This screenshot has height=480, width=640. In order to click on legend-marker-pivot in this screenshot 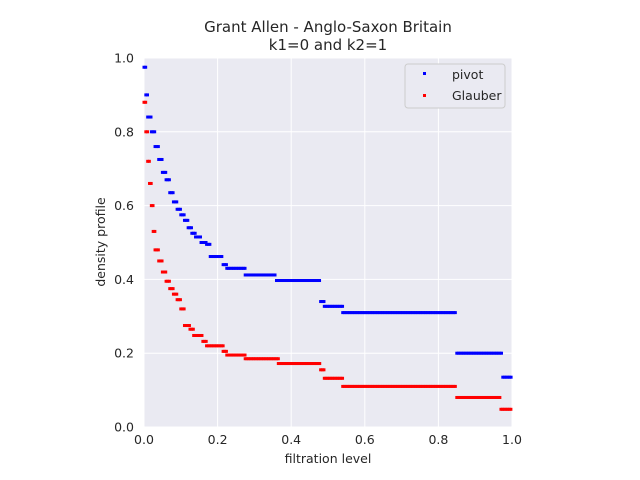, I will do `click(424, 73)`.